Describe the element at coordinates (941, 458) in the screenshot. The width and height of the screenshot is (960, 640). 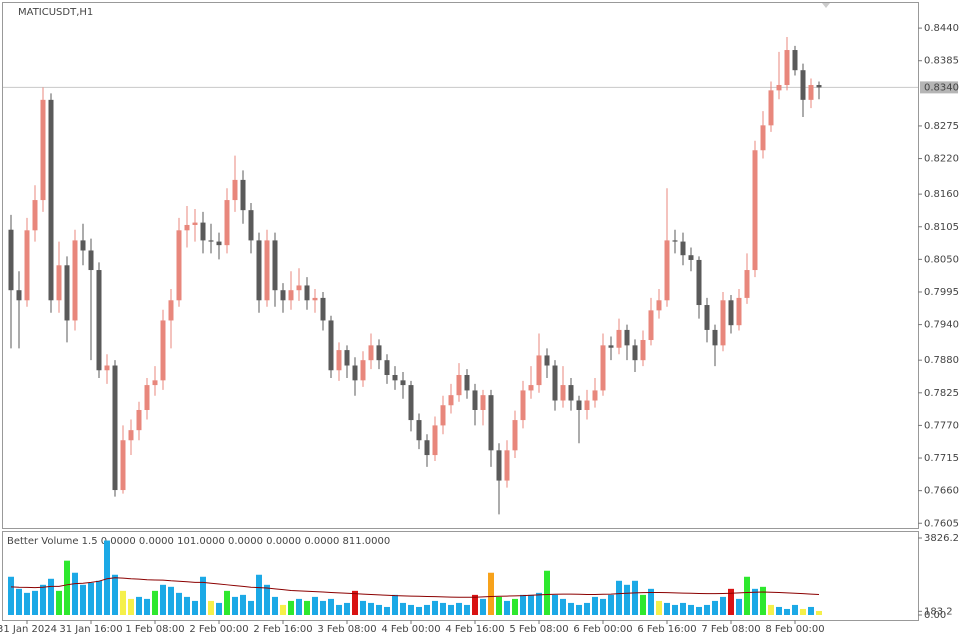
I see `y-tick-label: 0.7715` at that location.